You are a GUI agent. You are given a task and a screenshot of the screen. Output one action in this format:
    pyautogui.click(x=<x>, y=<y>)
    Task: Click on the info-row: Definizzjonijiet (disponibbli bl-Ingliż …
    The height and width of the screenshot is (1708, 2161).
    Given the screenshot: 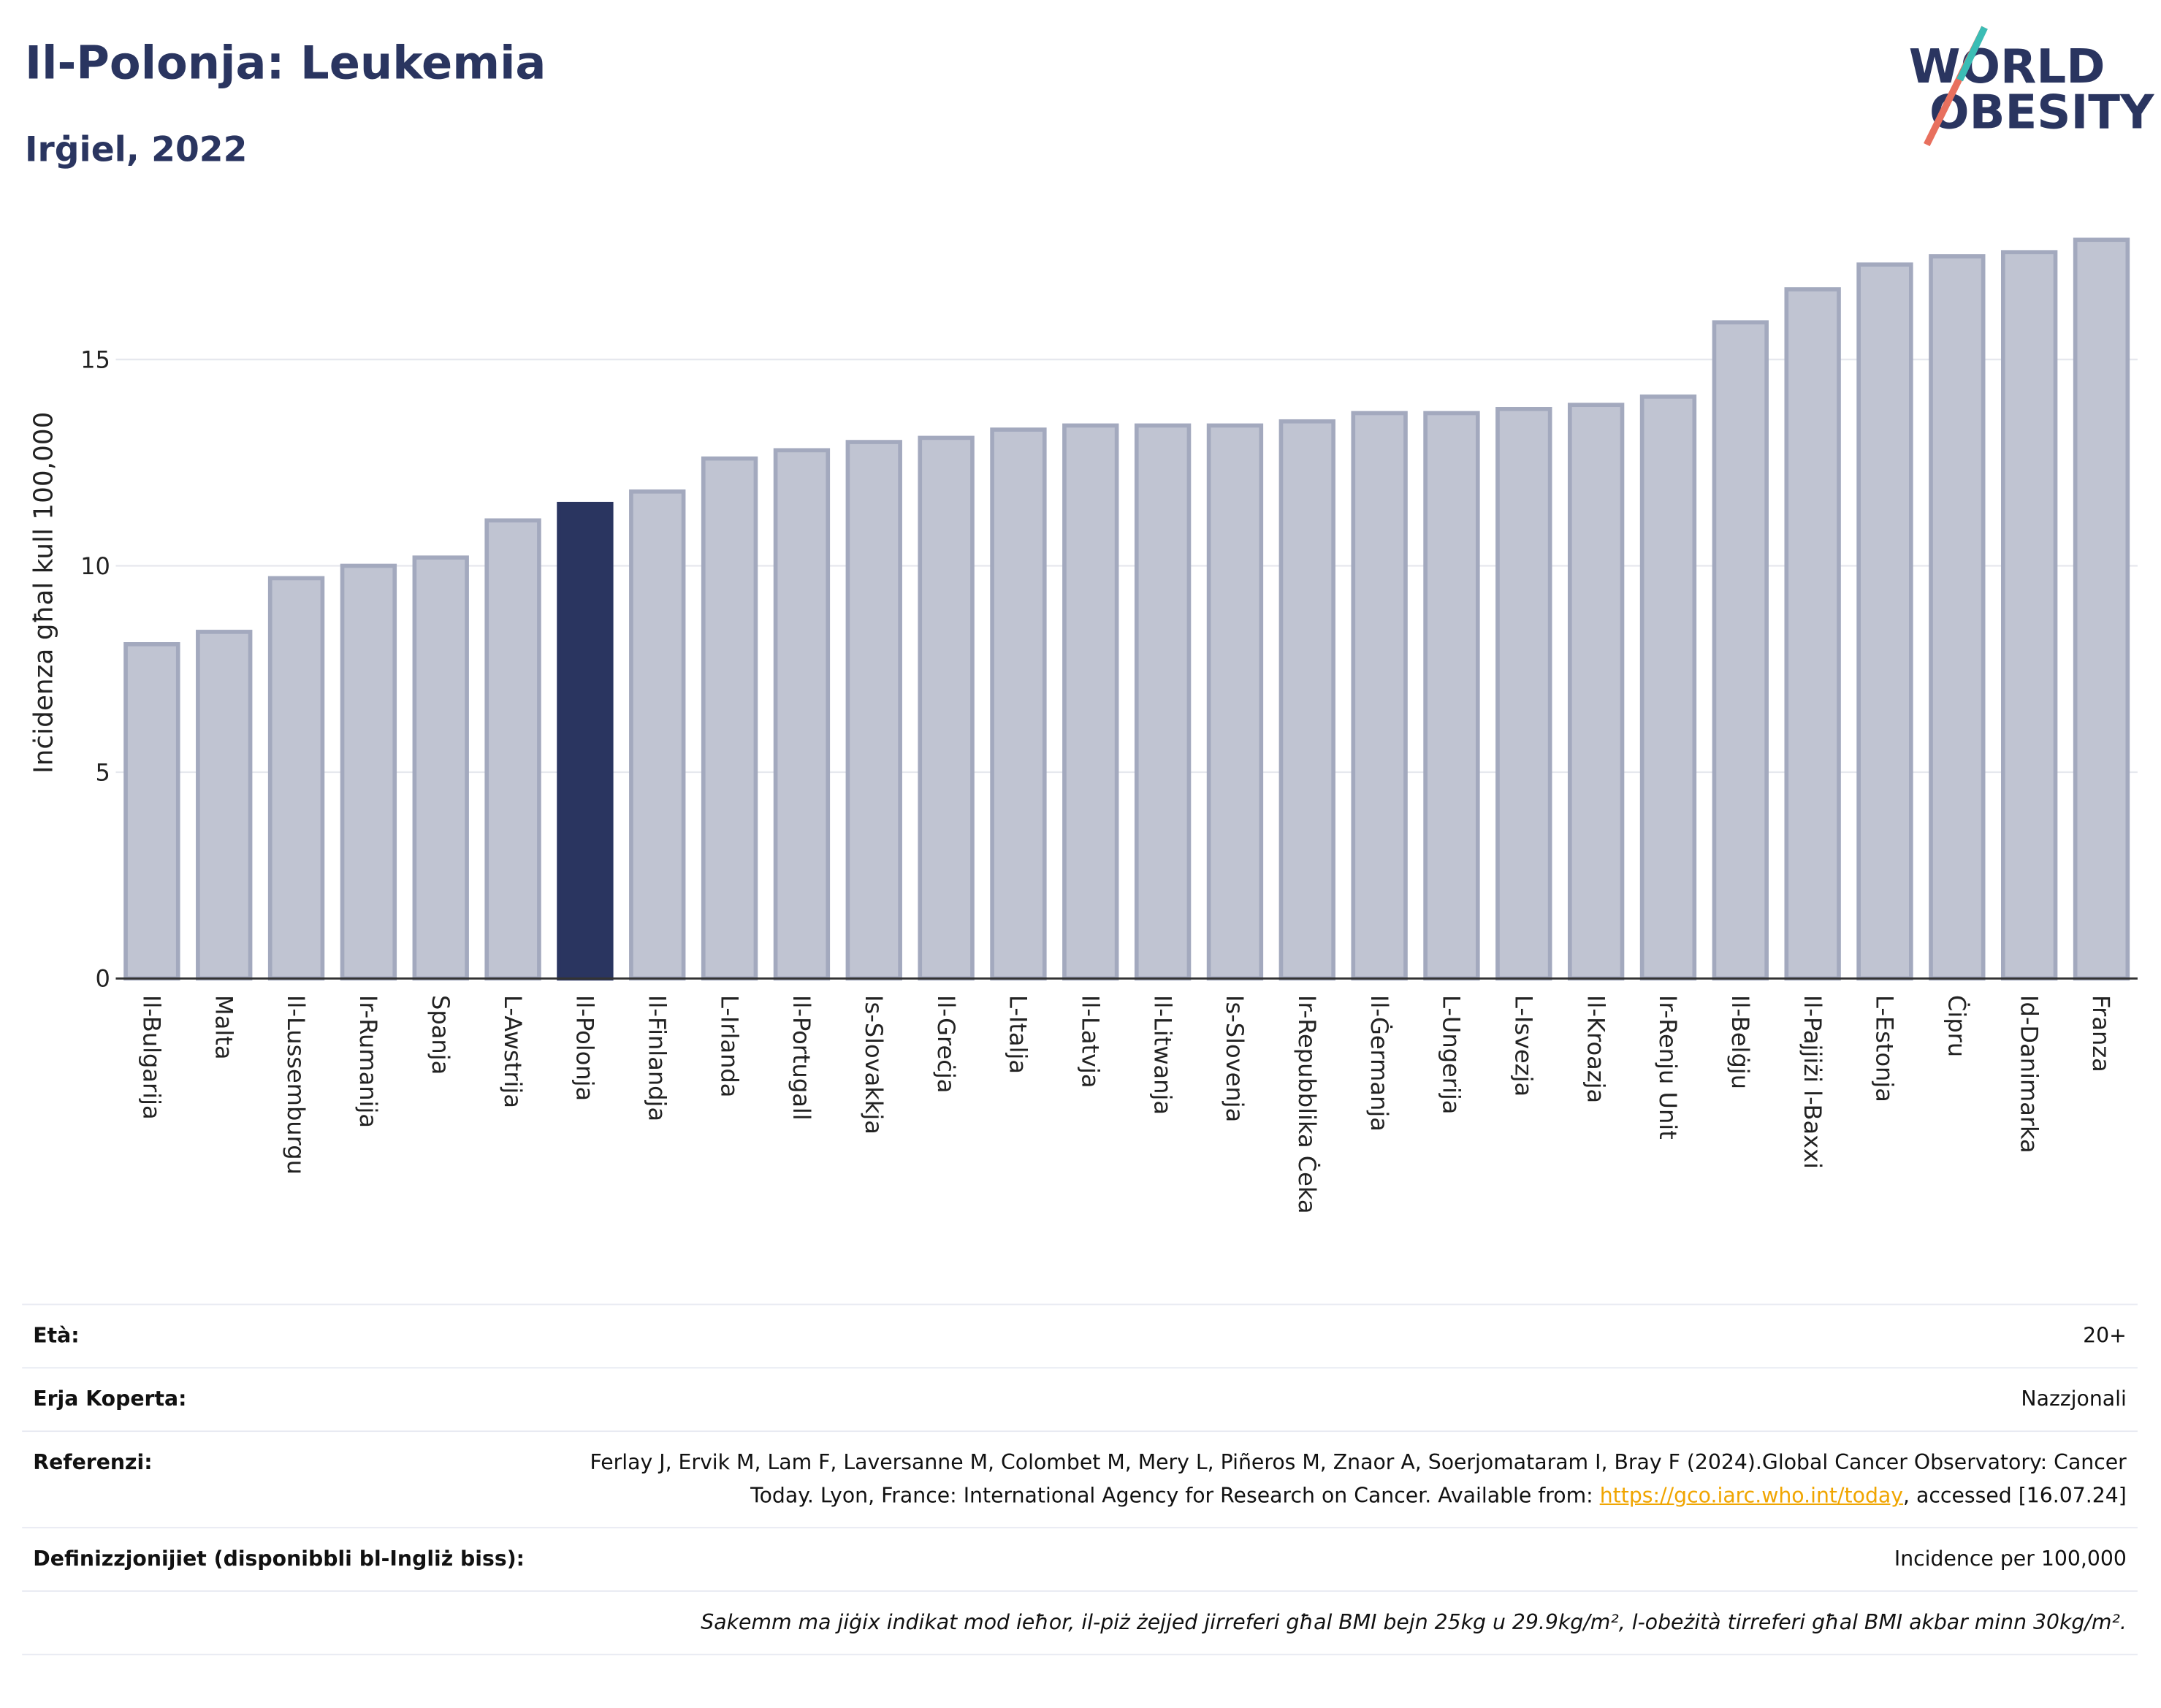 What is the action you would take?
    pyautogui.click(x=1080, y=1558)
    